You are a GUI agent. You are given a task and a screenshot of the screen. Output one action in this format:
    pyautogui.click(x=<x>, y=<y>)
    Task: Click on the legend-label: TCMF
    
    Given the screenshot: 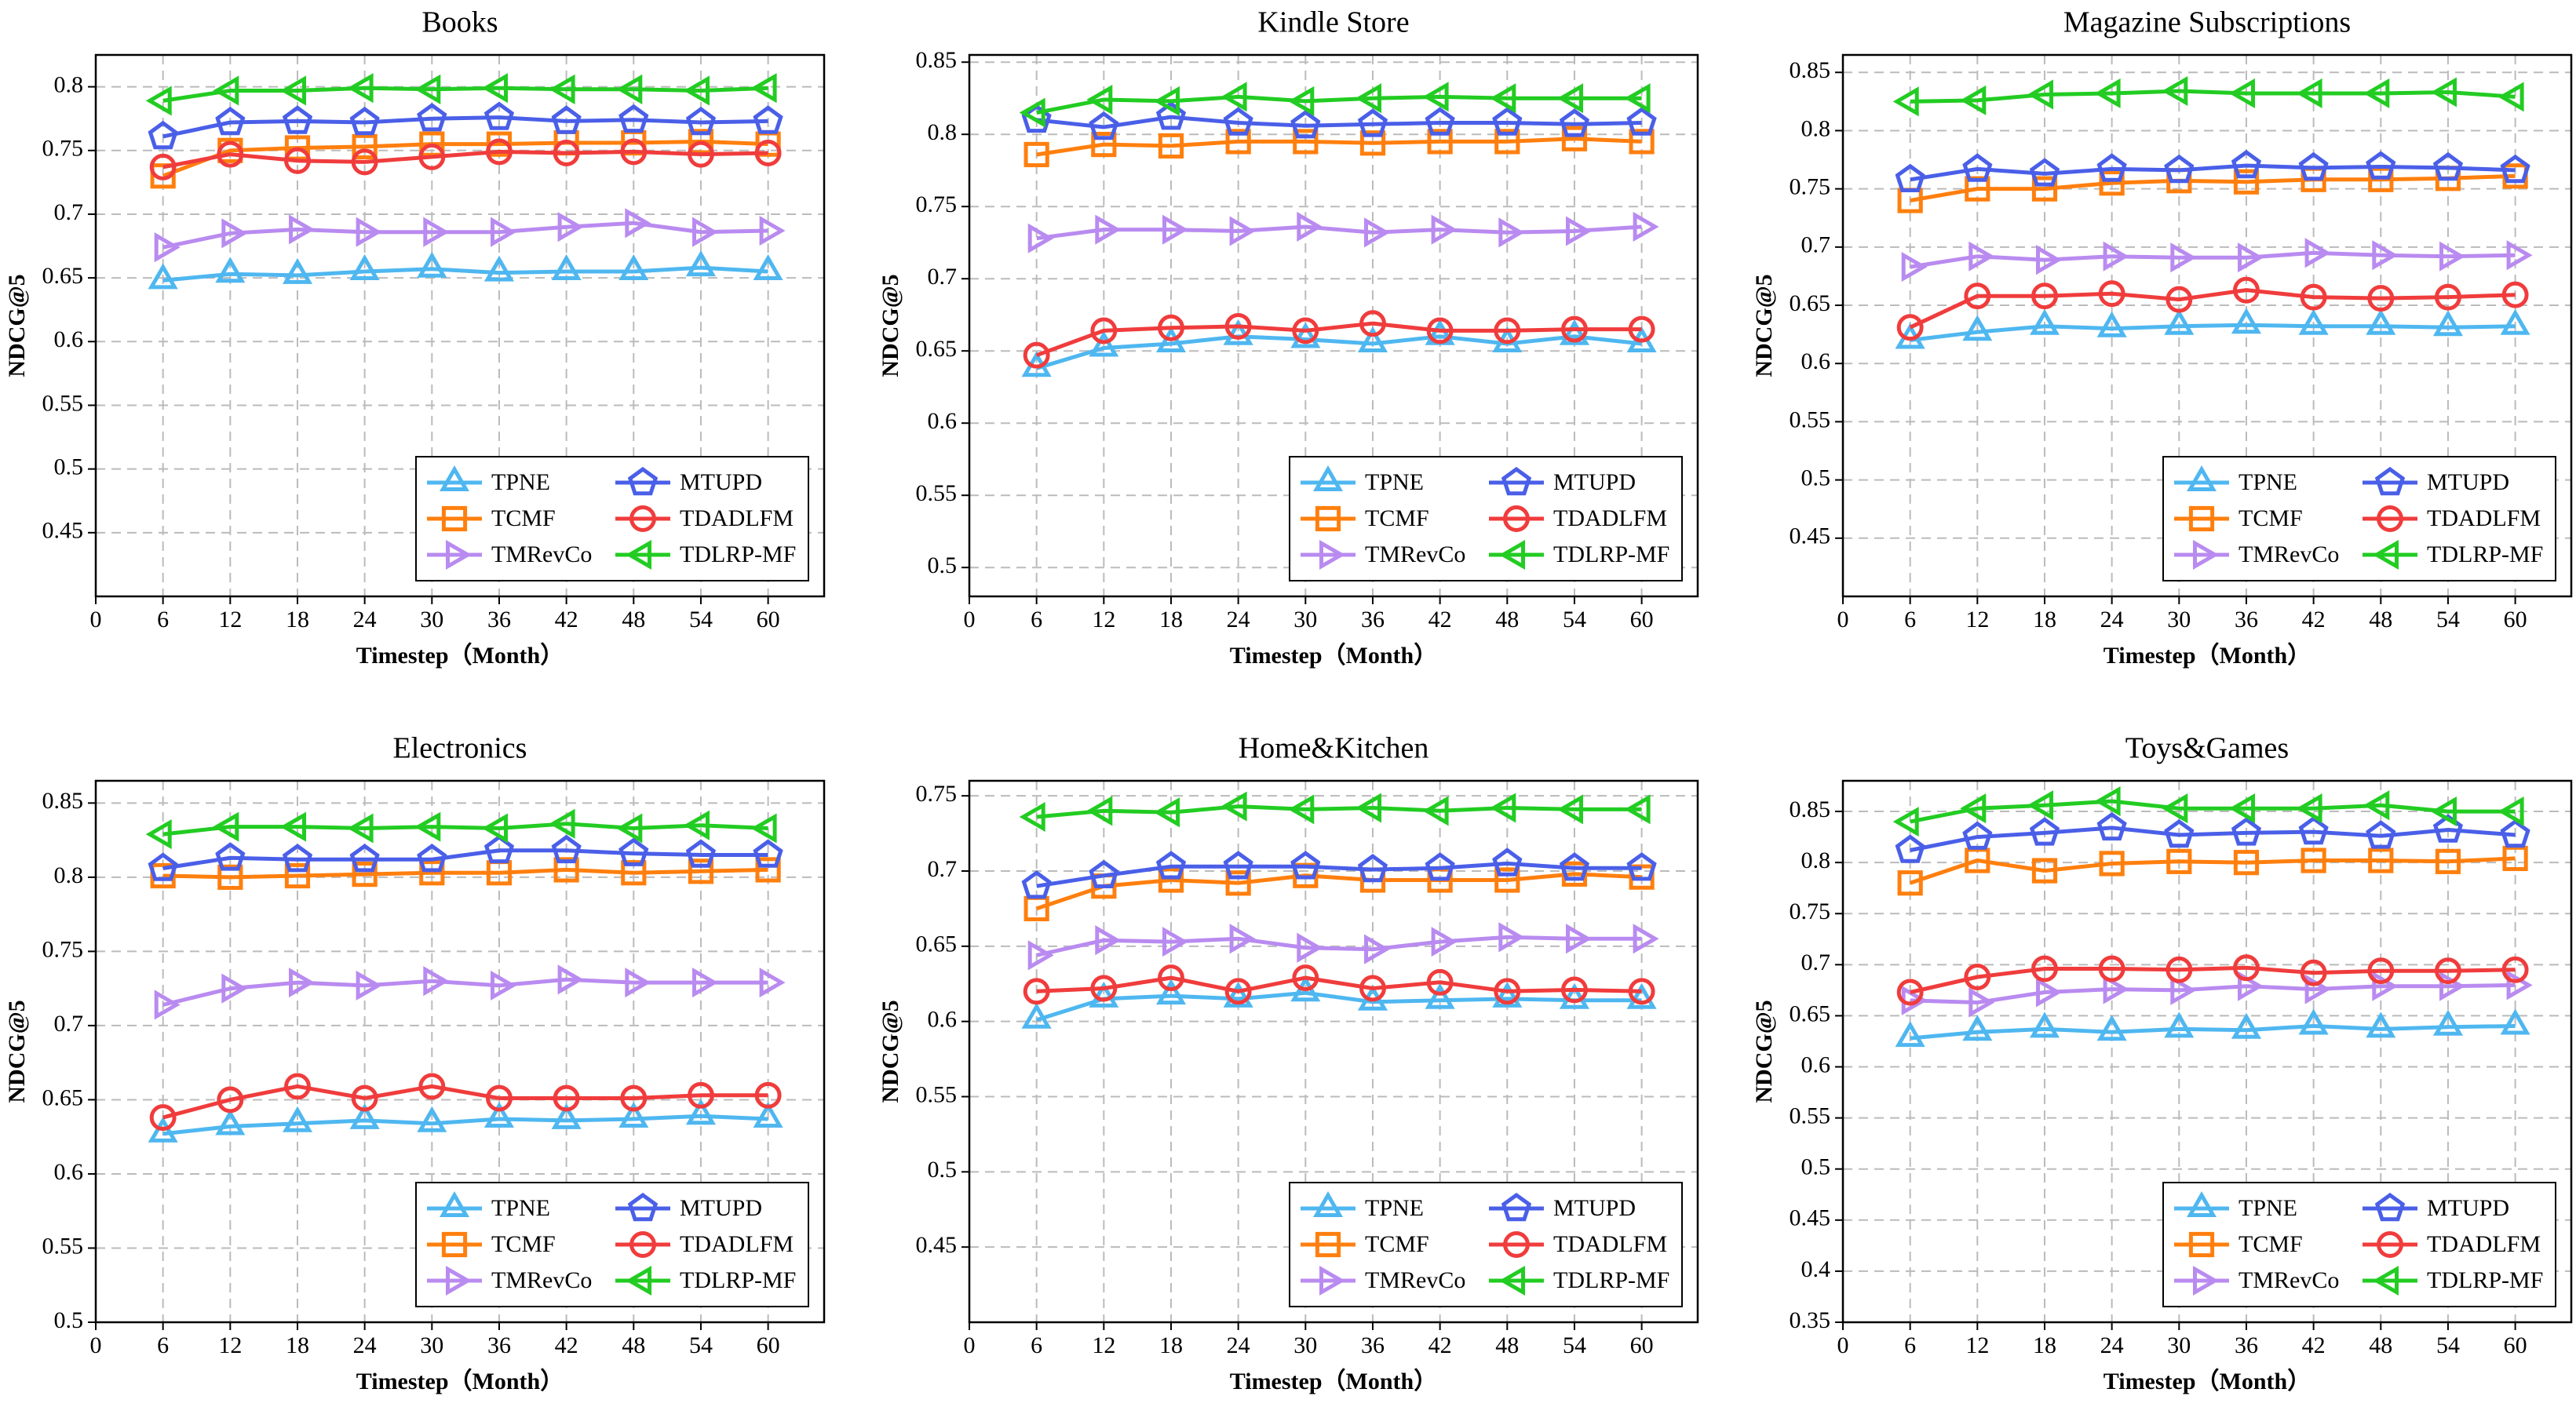 What is the action you would take?
    pyautogui.click(x=523, y=518)
    